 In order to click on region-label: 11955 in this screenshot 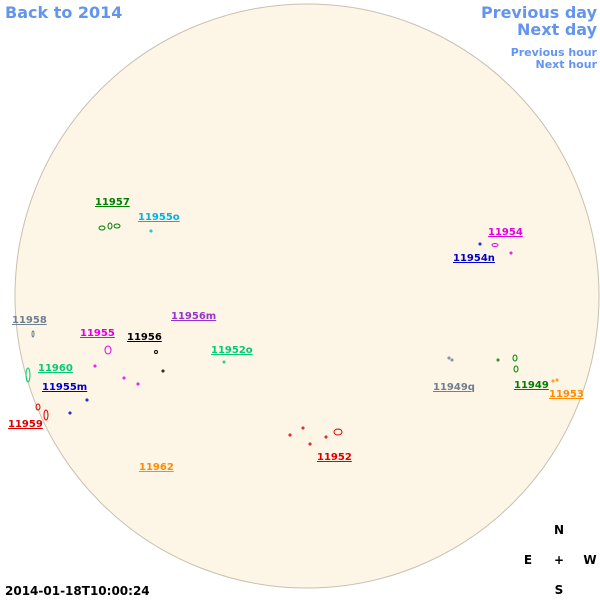, I will do `click(97, 333)`.